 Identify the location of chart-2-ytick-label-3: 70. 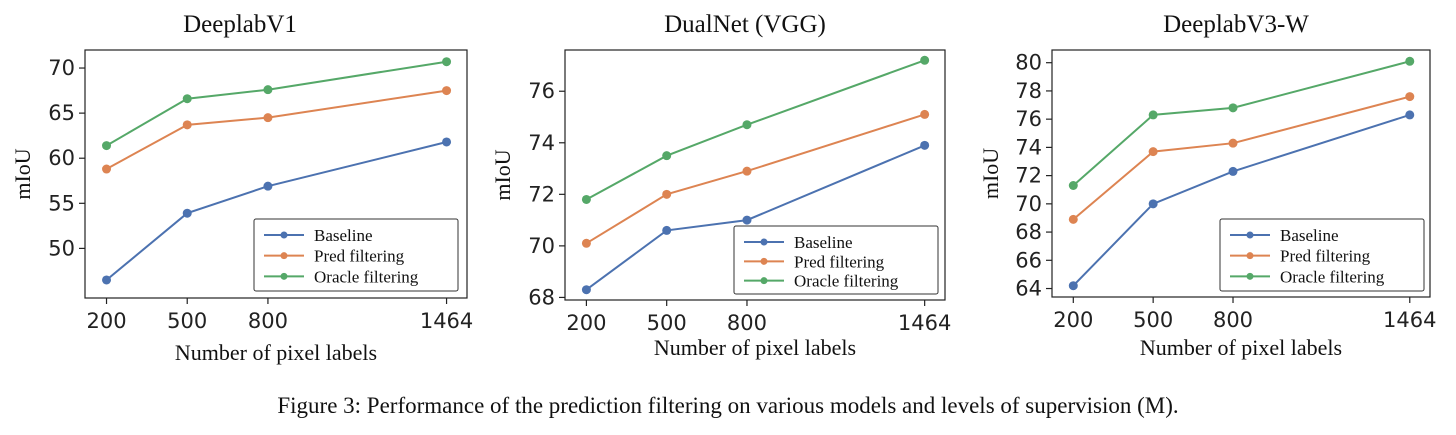
(1028, 204).